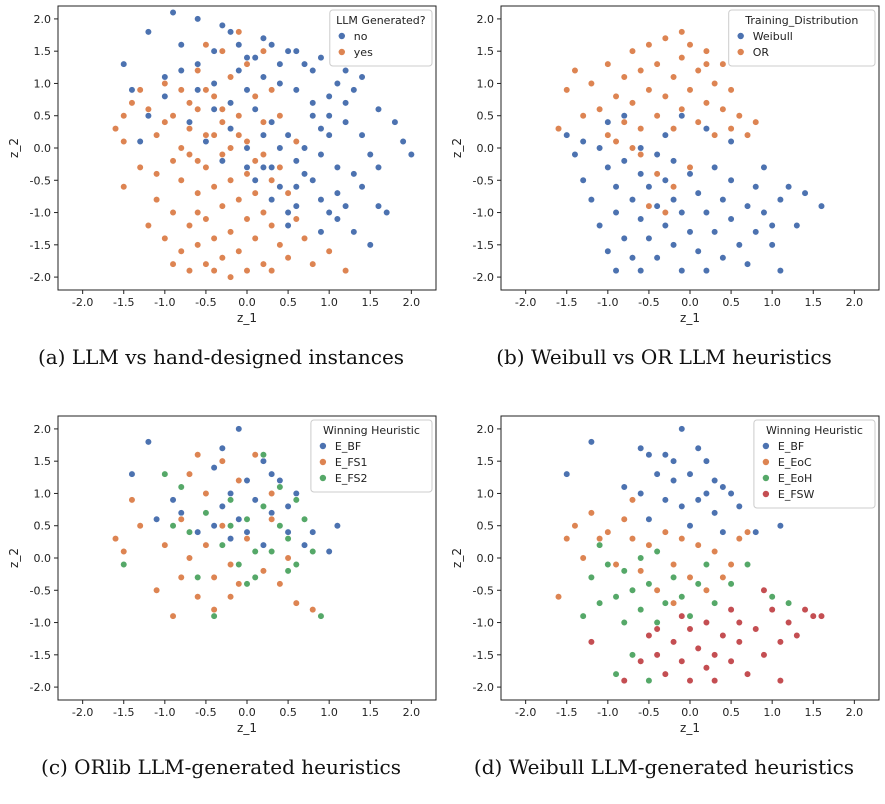 The height and width of the screenshot is (804, 885). Describe the element at coordinates (766, 478) in the screenshot. I see `legend-marker` at that location.